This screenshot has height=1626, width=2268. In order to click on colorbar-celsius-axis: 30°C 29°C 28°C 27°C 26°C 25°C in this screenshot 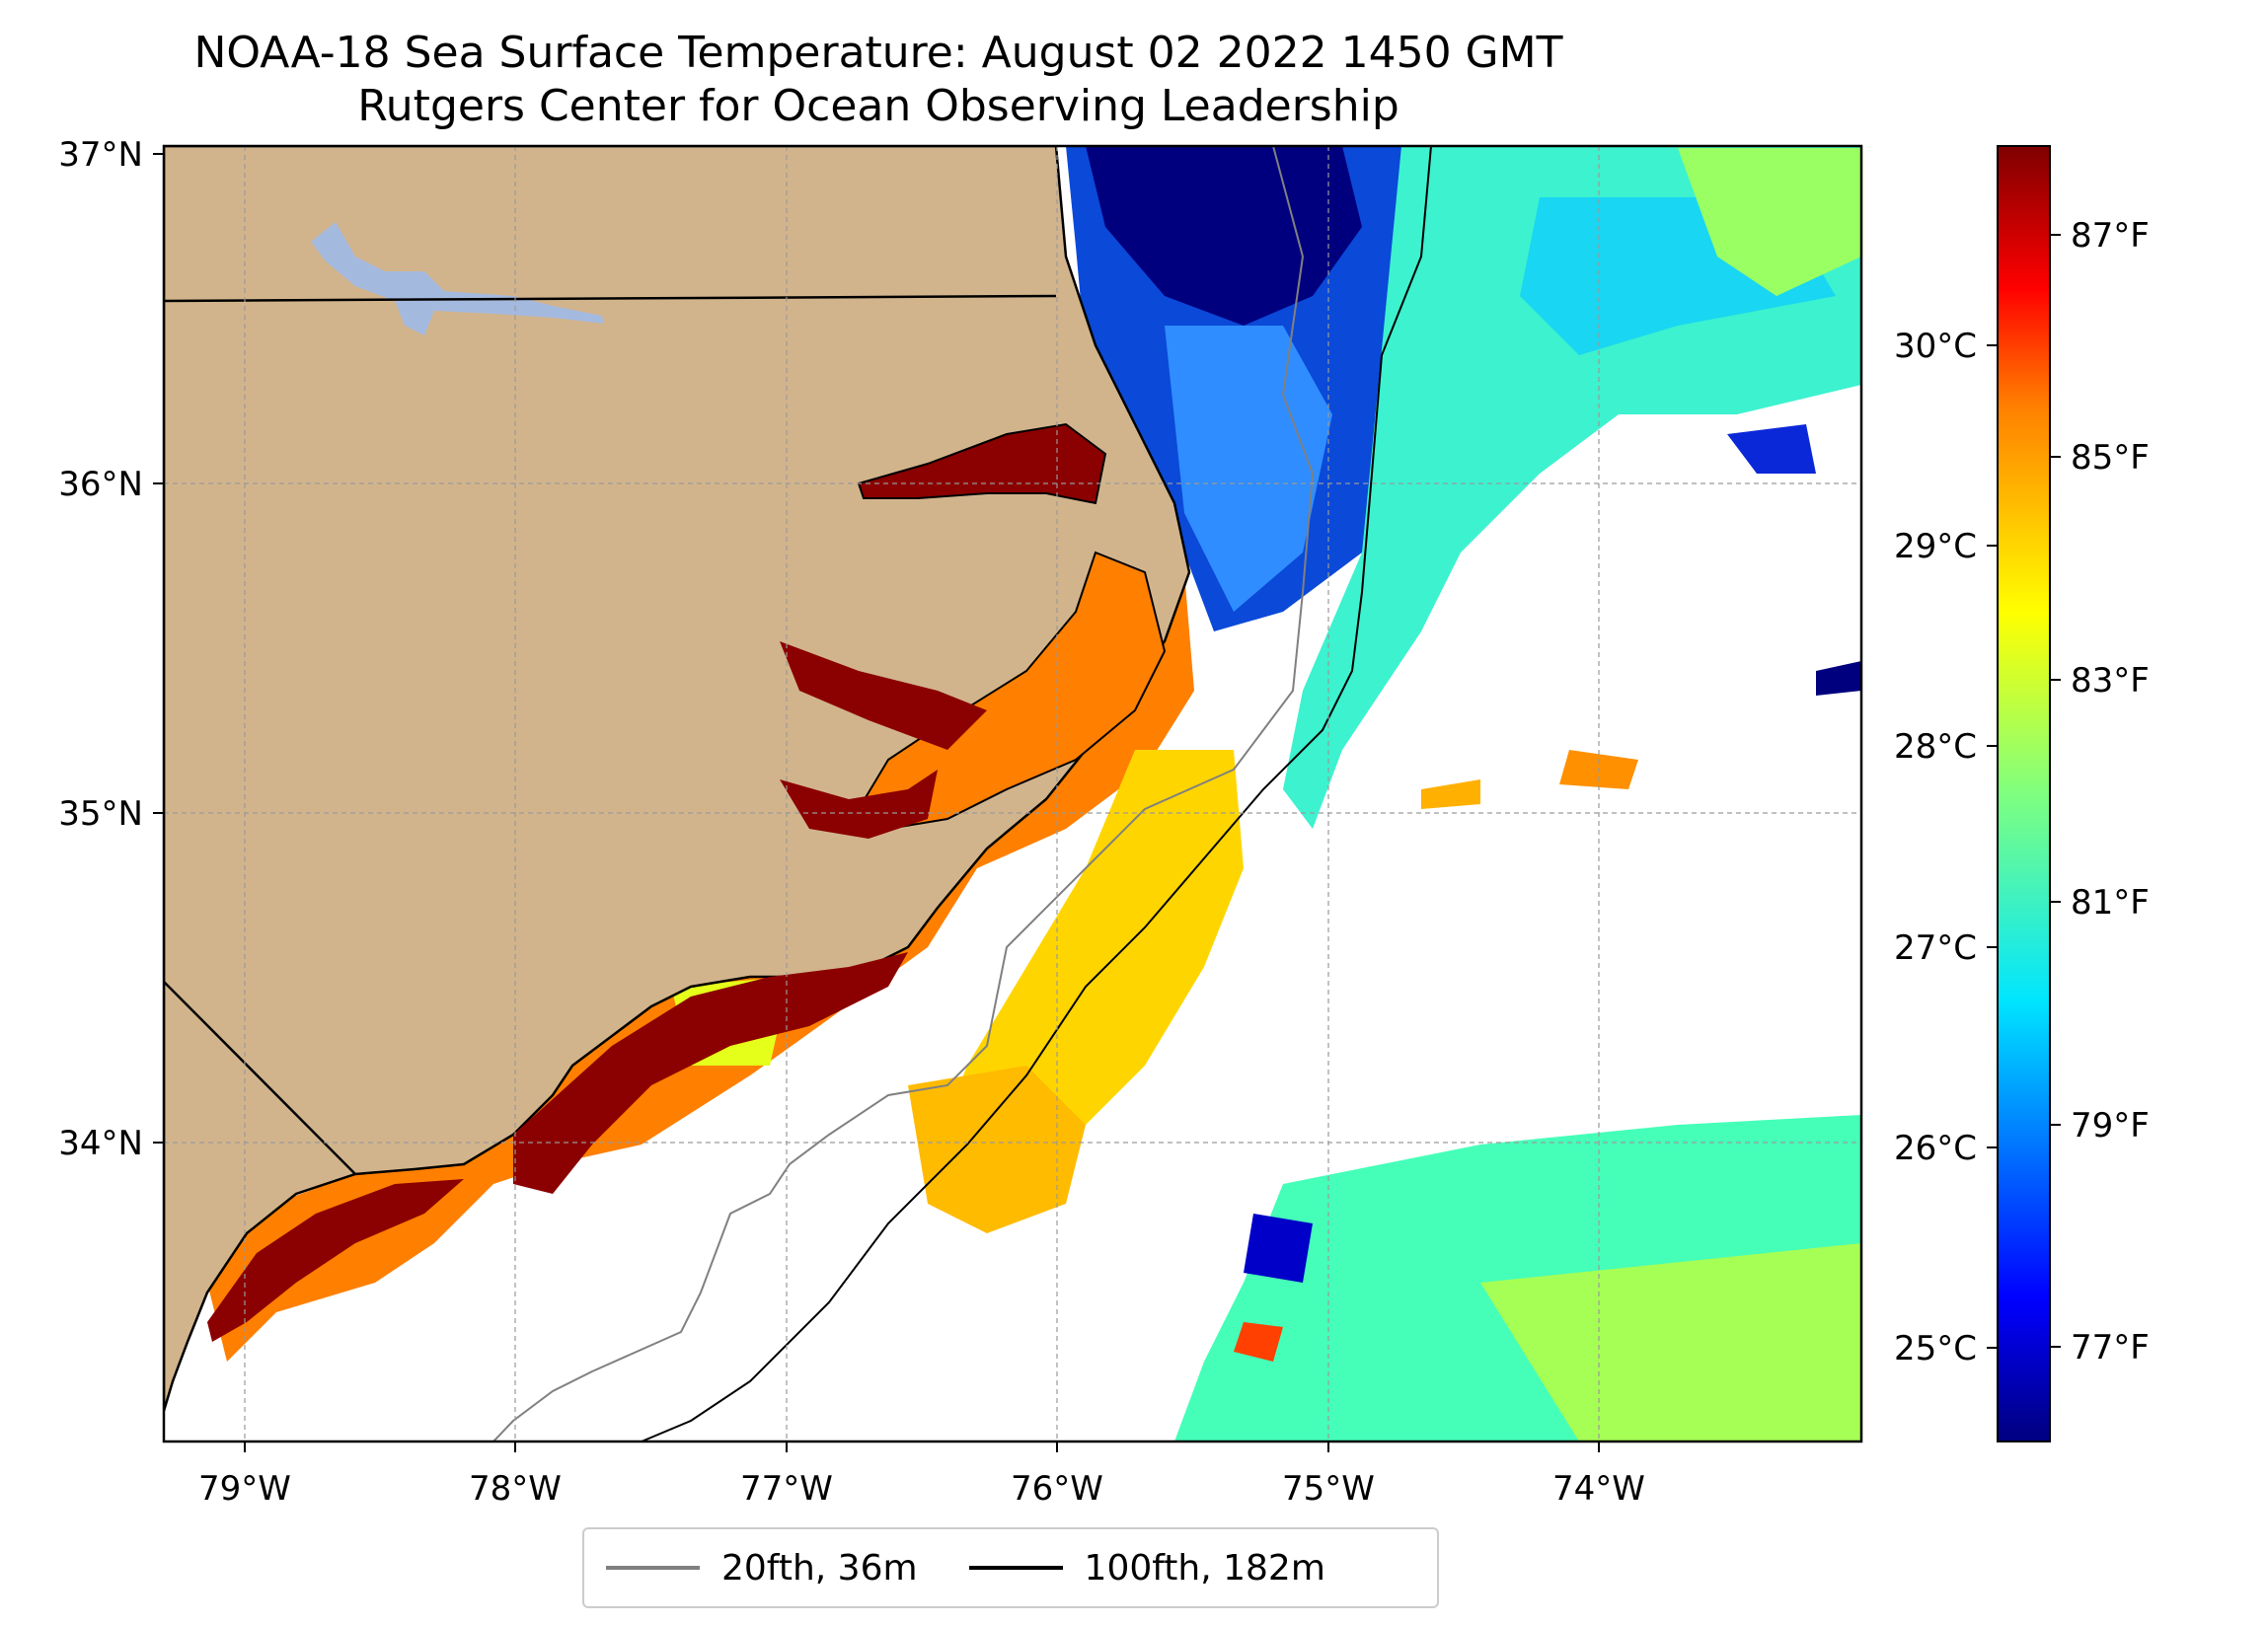, I will do `click(1946, 847)`.